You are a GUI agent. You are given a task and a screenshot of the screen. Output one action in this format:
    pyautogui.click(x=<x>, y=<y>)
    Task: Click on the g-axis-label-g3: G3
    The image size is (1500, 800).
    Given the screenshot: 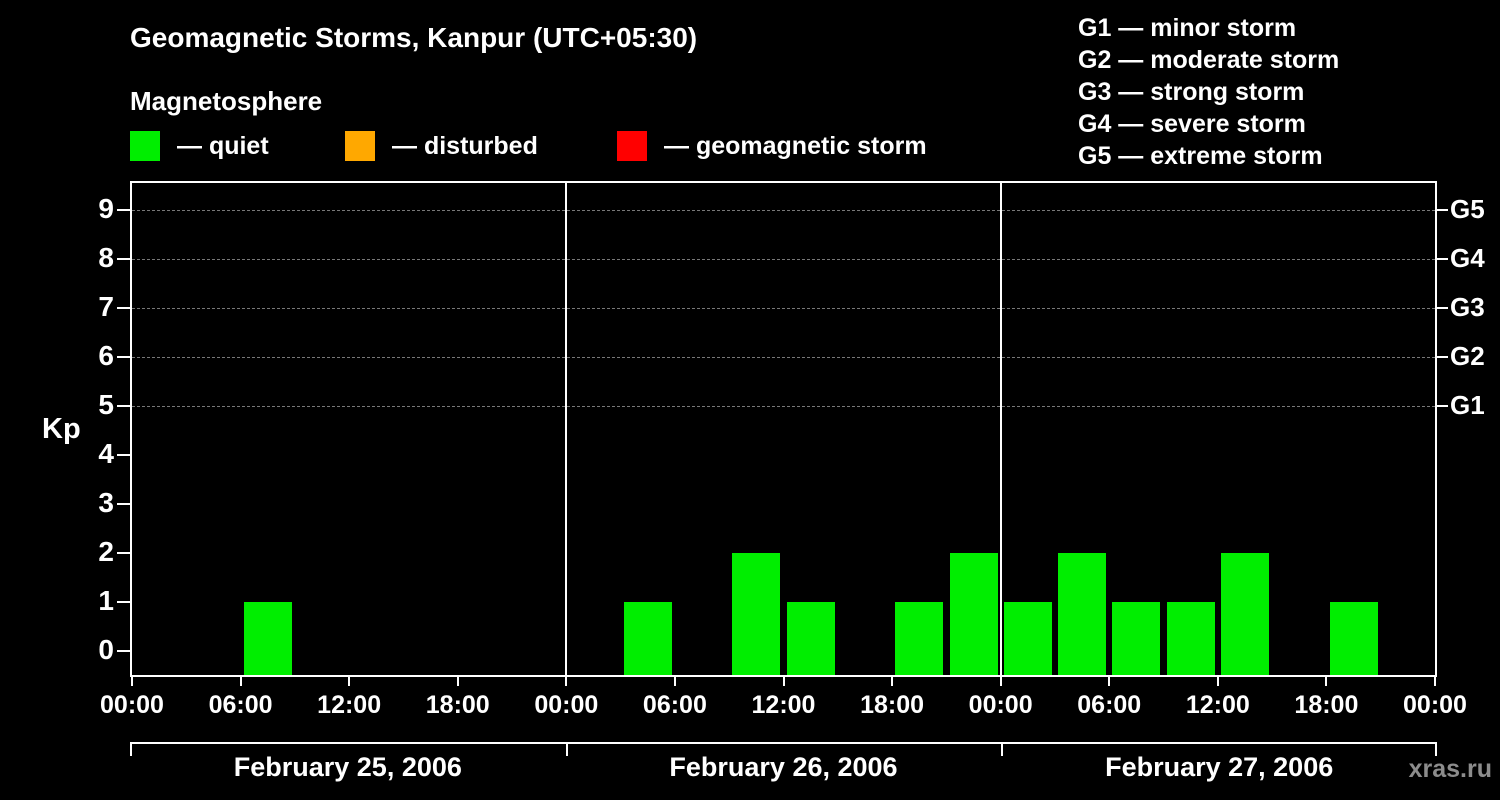 What is the action you would take?
    pyautogui.click(x=1467, y=307)
    